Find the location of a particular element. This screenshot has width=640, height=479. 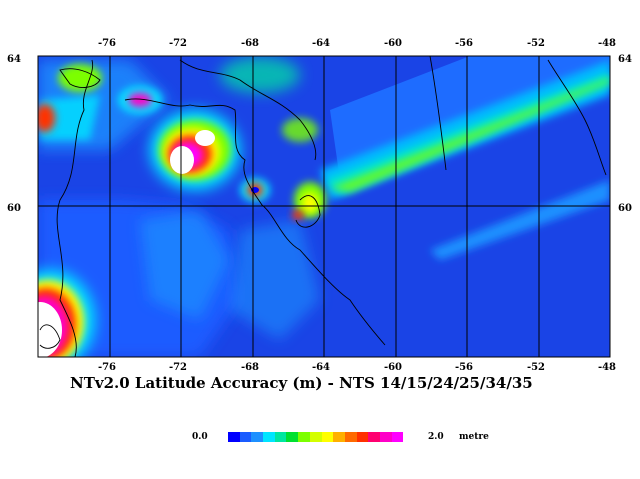

north-island is located at coordinates (80, 78).